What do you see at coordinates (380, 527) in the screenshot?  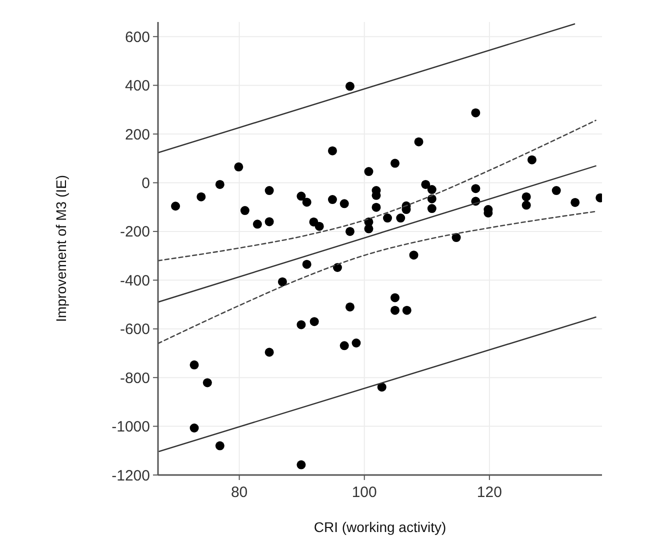 I see `x-axis-title: CRI (working activity)` at bounding box center [380, 527].